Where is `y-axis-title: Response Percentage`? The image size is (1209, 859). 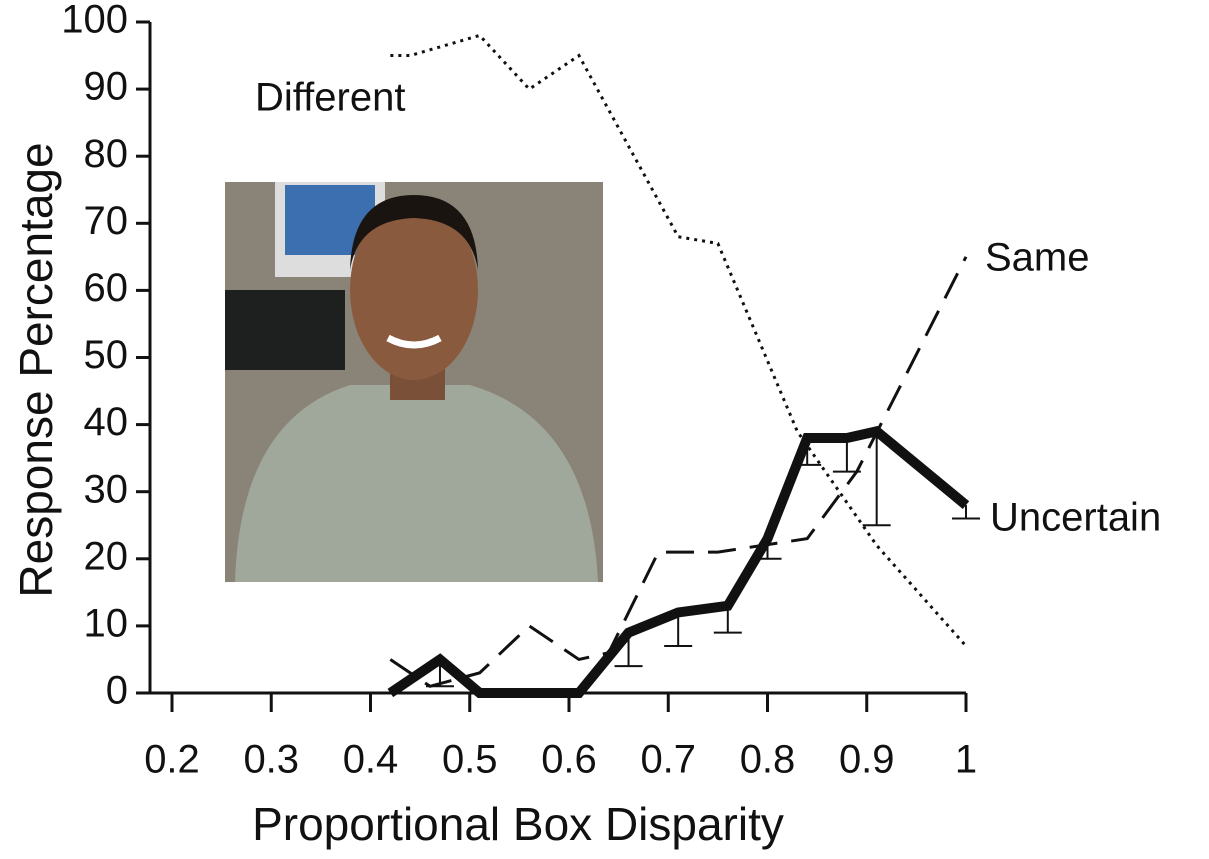 y-axis-title: Response Percentage is located at coordinates (36, 369).